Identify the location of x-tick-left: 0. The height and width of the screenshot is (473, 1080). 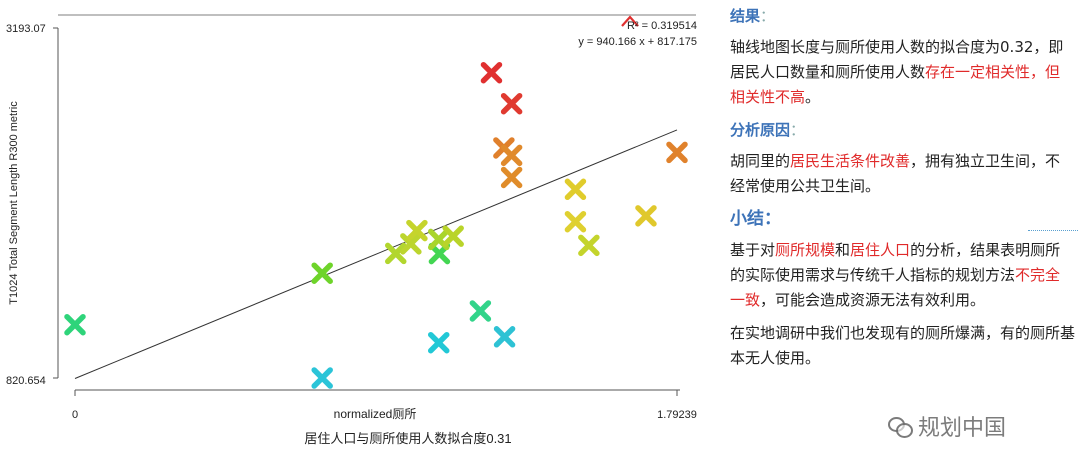
(75, 415).